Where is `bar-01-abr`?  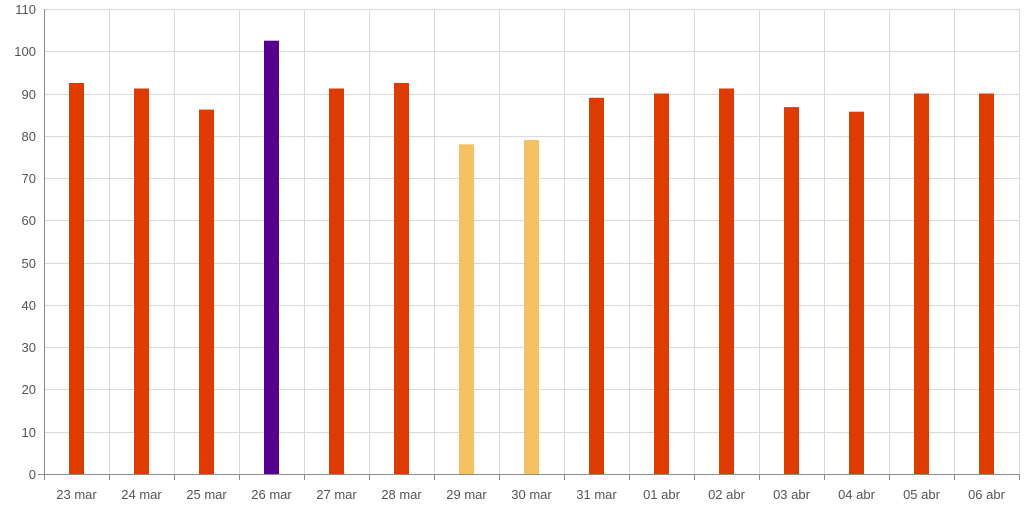
bar-01-abr is located at coordinates (661, 284).